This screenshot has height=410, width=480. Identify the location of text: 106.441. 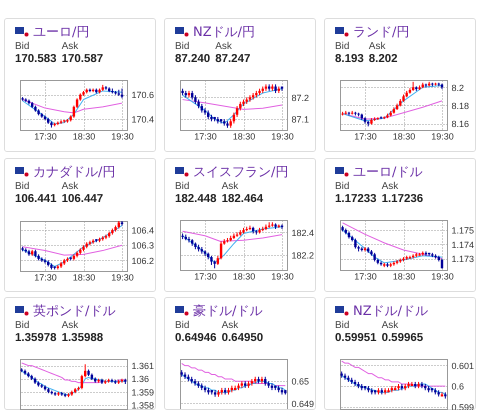
(36, 199).